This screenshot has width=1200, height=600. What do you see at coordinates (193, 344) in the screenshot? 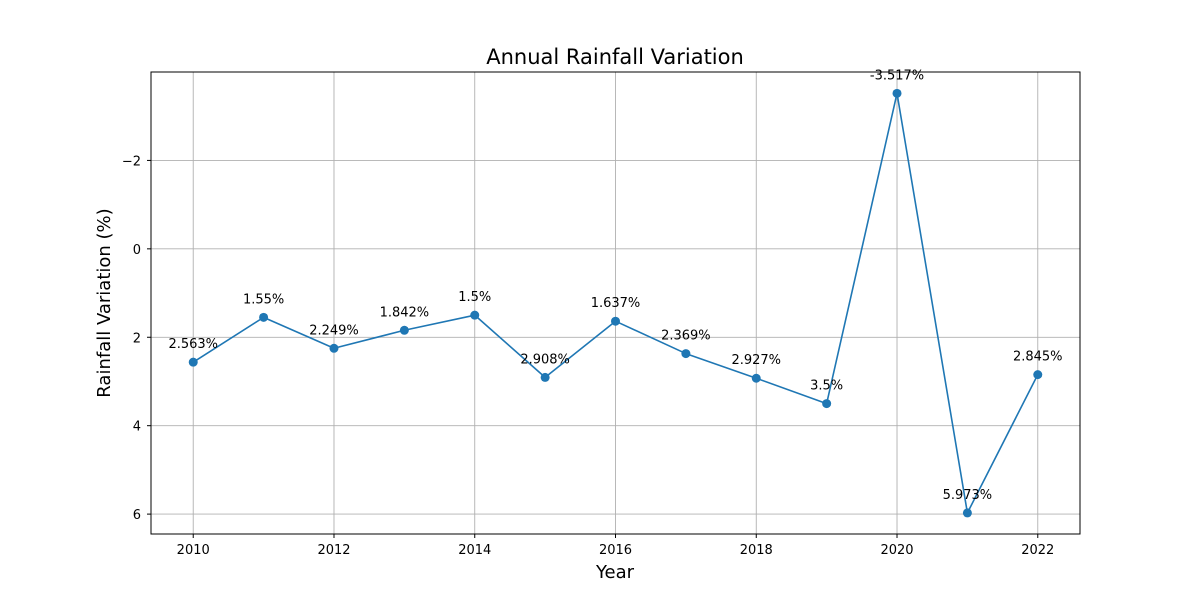
I see `data-label: 2.563%` at bounding box center [193, 344].